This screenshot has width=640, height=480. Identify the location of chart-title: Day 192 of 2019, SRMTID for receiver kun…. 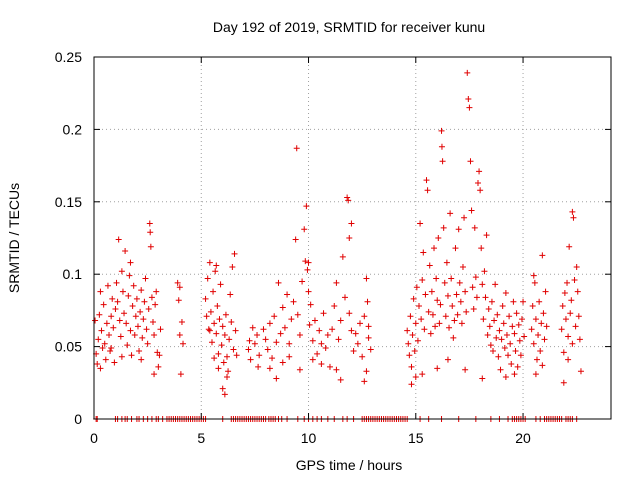
(349, 27).